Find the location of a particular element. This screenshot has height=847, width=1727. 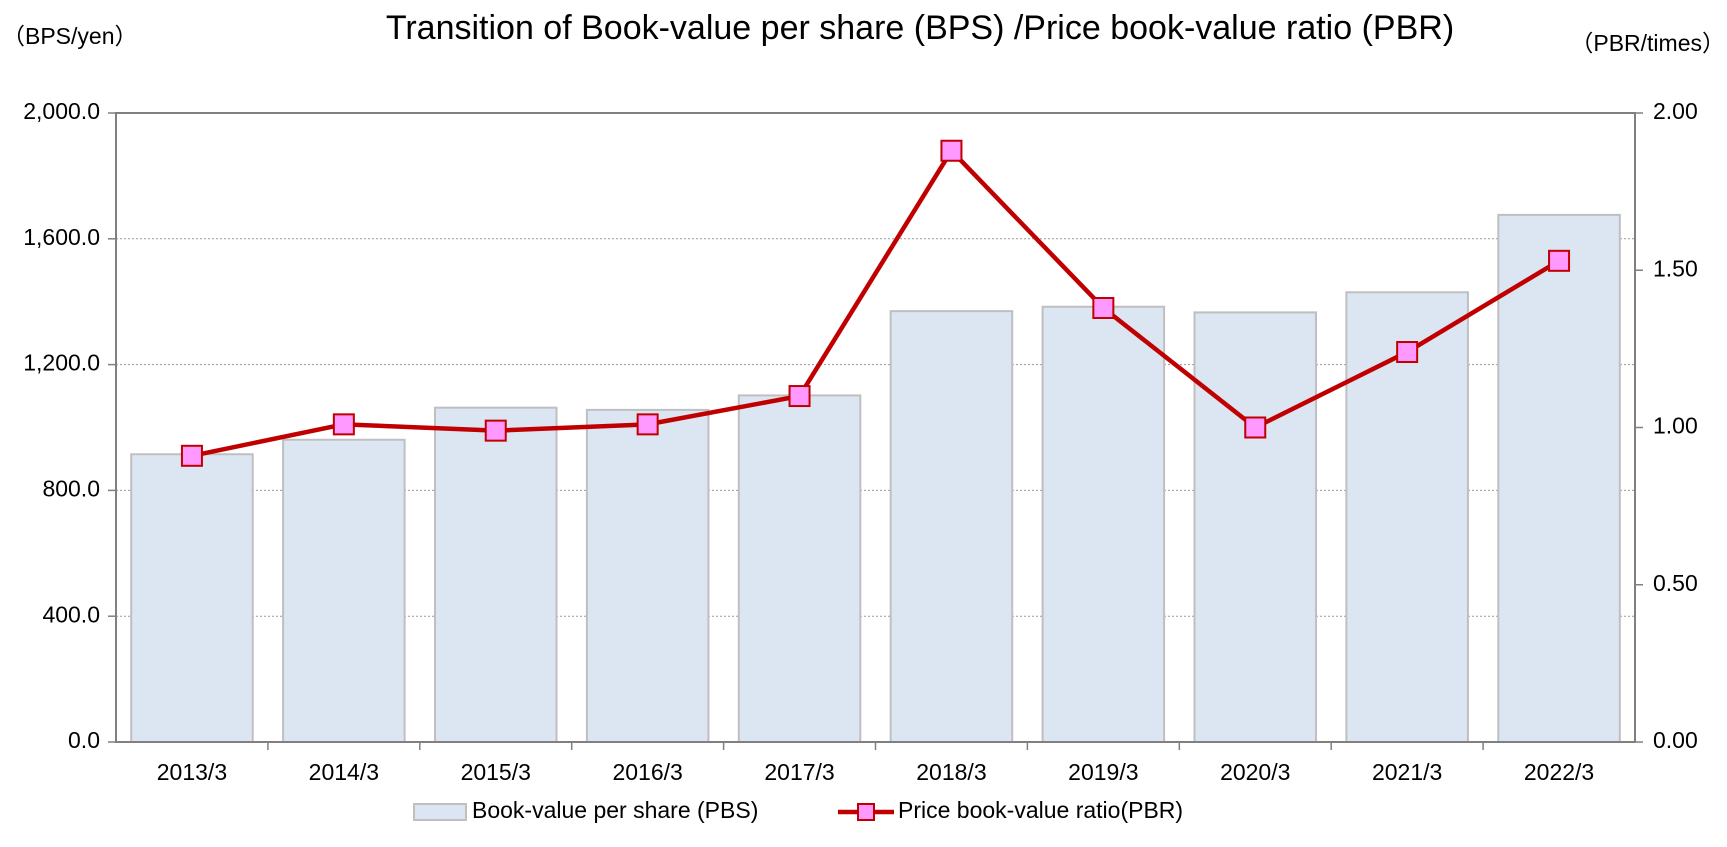

y2-tick-label: 1.50 is located at coordinates (1675, 268).